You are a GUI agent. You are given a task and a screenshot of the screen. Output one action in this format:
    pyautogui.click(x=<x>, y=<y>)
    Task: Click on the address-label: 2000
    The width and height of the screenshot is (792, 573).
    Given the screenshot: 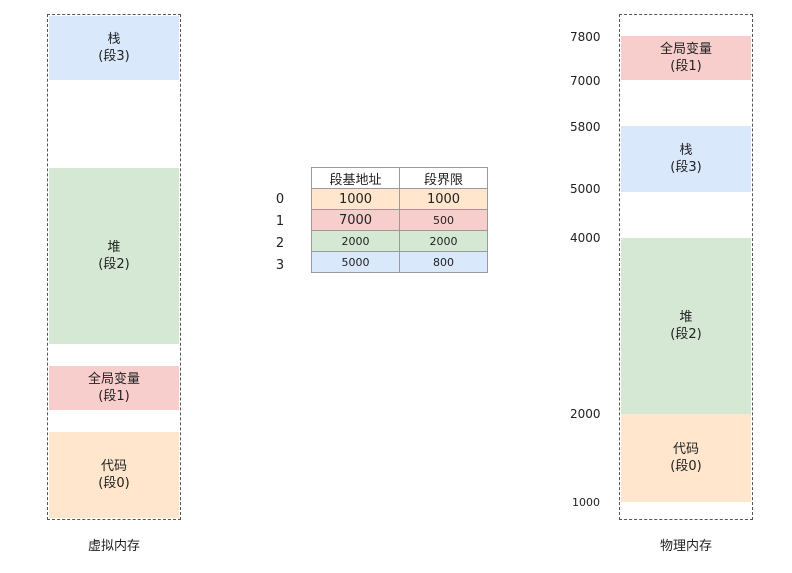 What is the action you would take?
    pyautogui.click(x=585, y=414)
    